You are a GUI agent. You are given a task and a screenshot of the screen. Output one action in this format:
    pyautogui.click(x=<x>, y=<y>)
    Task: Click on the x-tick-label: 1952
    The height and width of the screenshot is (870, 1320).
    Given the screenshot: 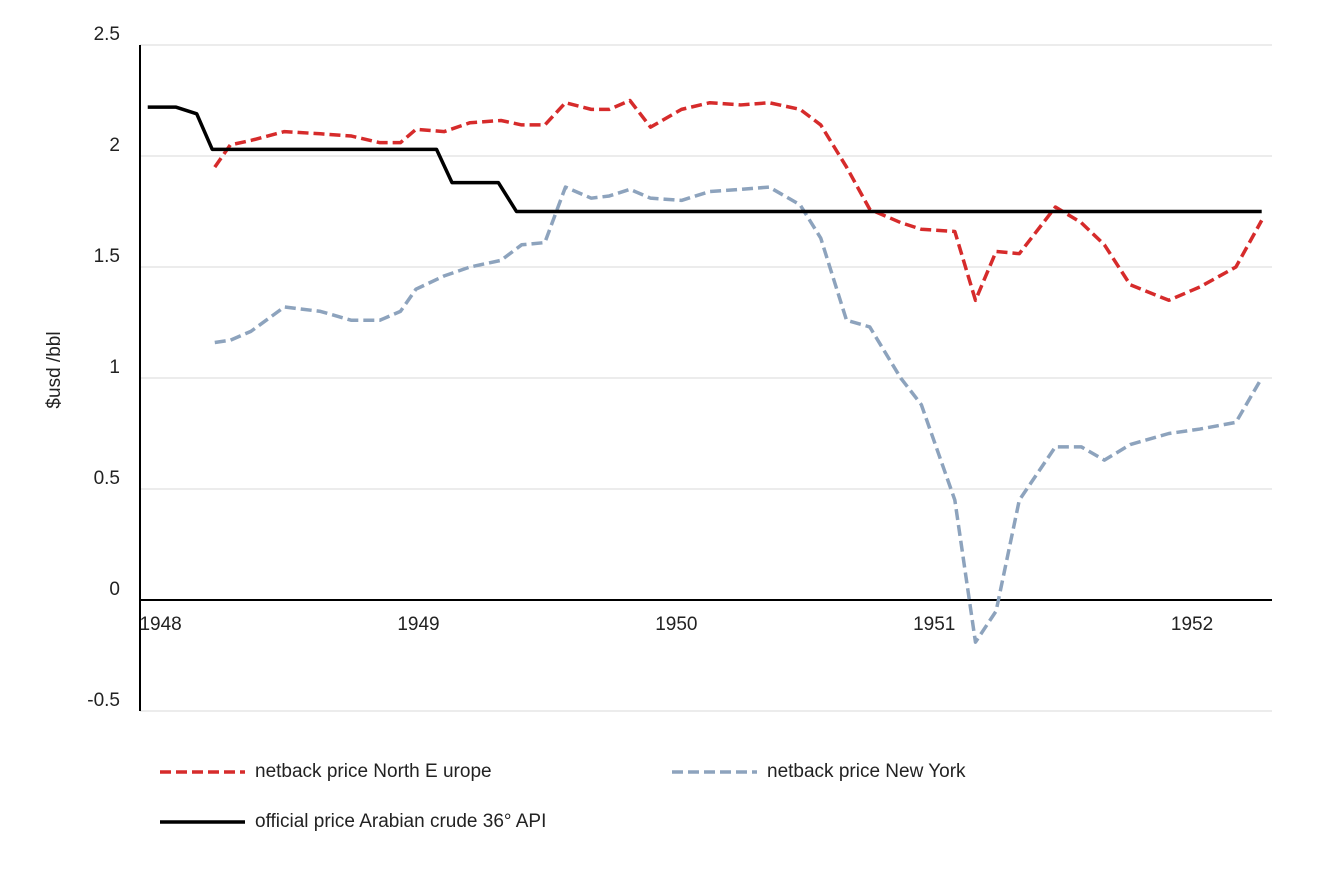 What is the action you would take?
    pyautogui.click(x=1192, y=624)
    